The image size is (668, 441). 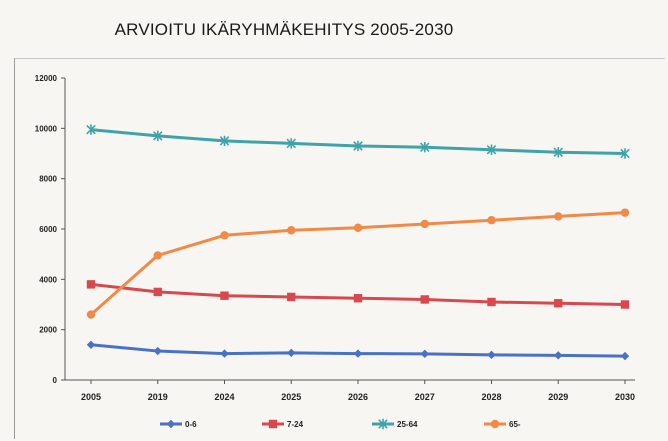 What do you see at coordinates (425, 397) in the screenshot?
I see `x-tick-label: 2027` at bounding box center [425, 397].